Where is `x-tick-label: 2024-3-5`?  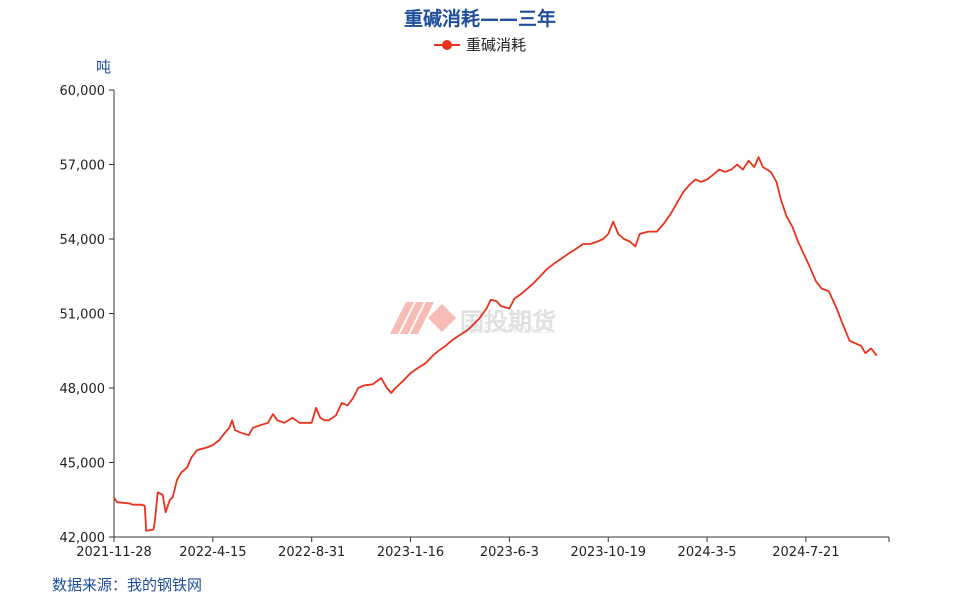 x-tick-label: 2024-3-5 is located at coordinates (707, 552).